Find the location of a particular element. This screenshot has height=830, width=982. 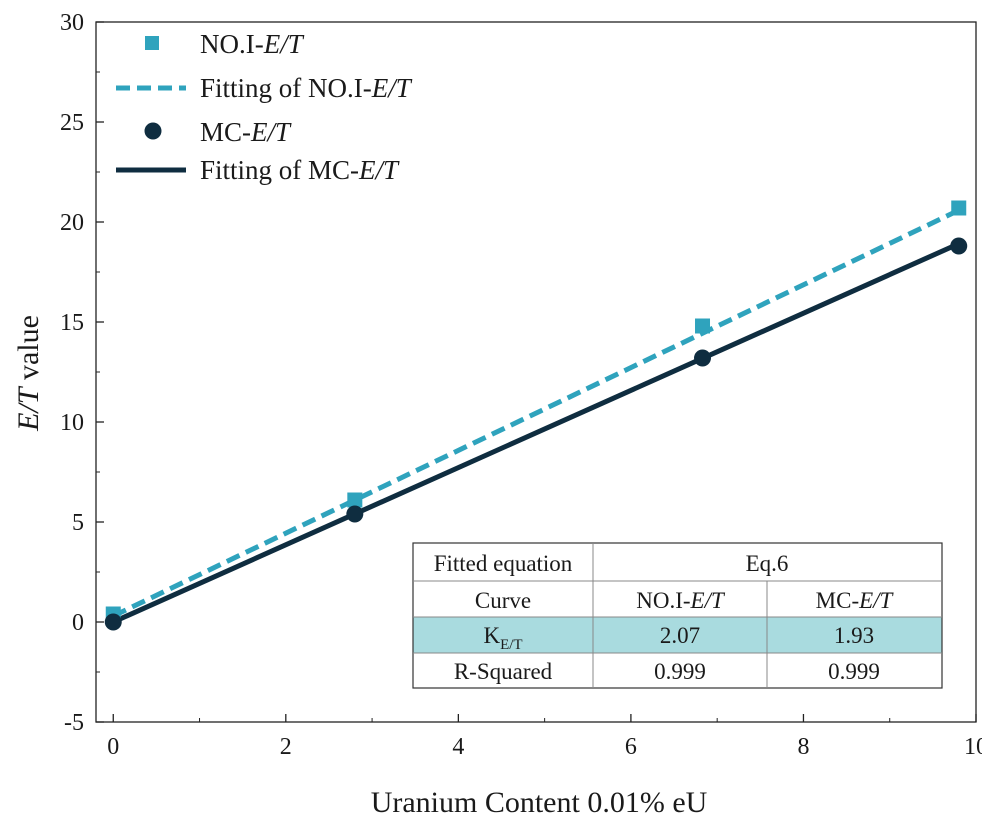

x-tick-label: 6 is located at coordinates (631, 747).